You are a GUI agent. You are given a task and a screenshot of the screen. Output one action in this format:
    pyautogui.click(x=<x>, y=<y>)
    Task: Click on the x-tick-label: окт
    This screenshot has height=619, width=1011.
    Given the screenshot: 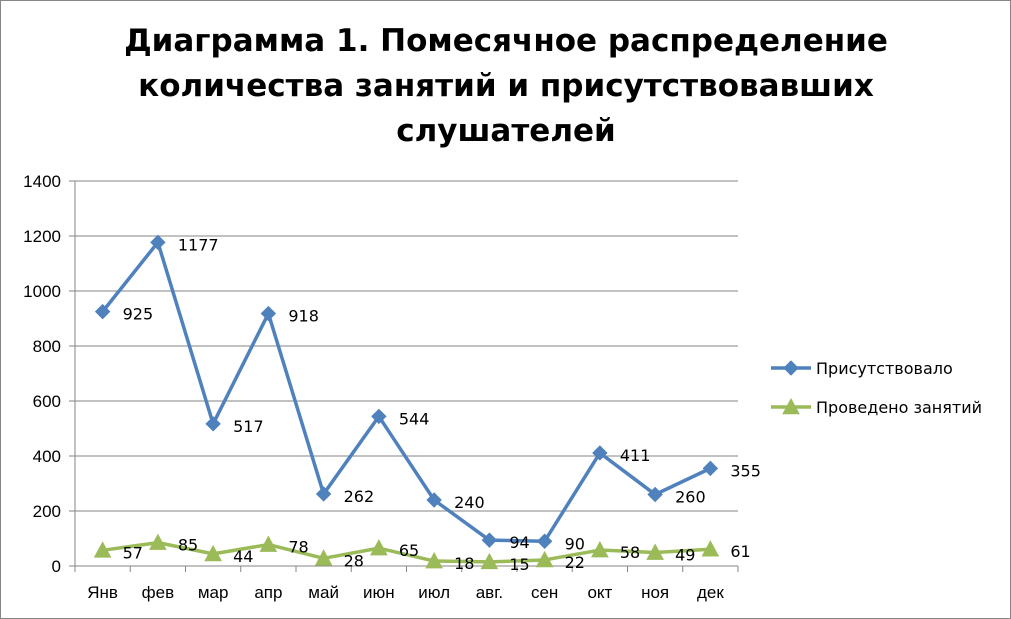 What is the action you would take?
    pyautogui.click(x=599, y=592)
    